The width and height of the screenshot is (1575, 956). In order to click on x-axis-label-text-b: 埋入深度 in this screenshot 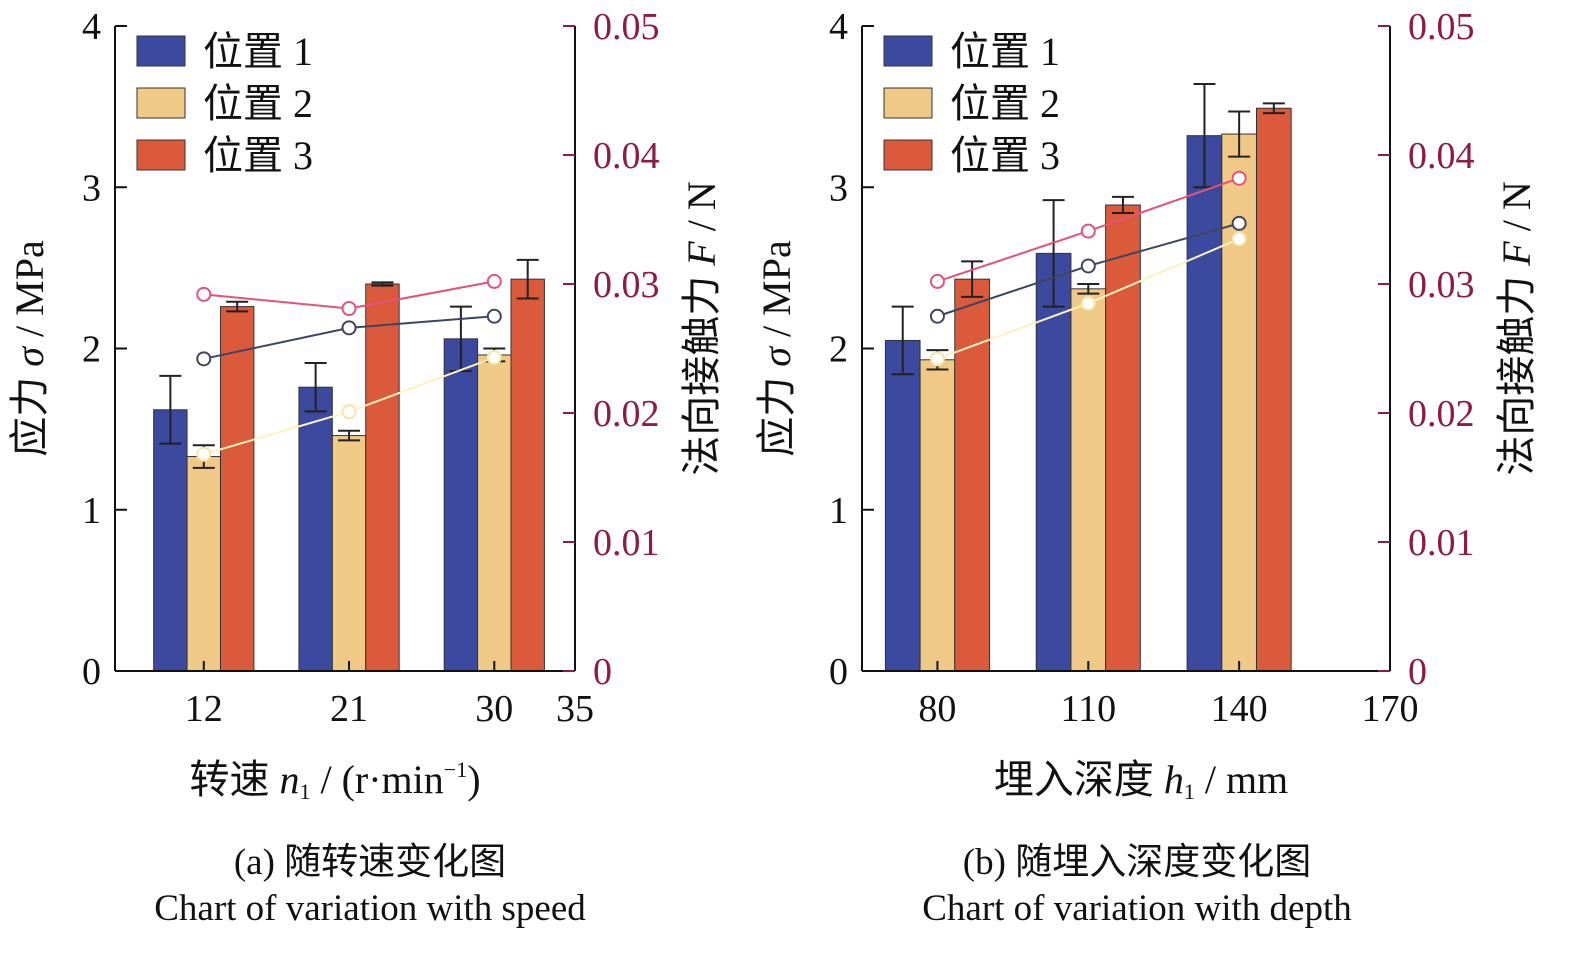, I will do `click(1079, 779)`.